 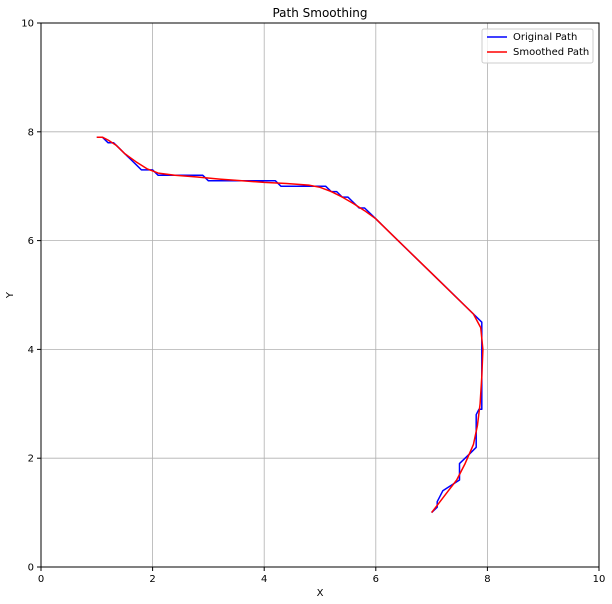 What do you see at coordinates (376, 579) in the screenshot?
I see `x-tick-label: 6` at bounding box center [376, 579].